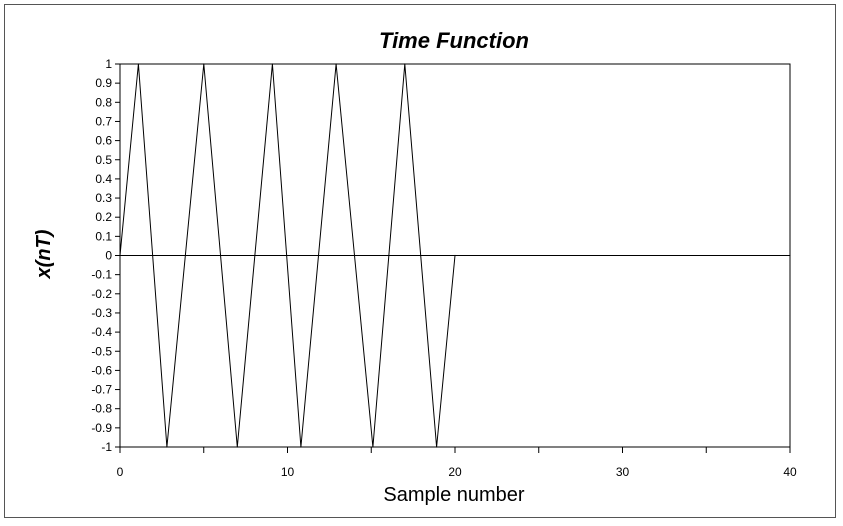 The image size is (843, 526). I want to click on y-tick-label: -0.7, so click(101, 390).